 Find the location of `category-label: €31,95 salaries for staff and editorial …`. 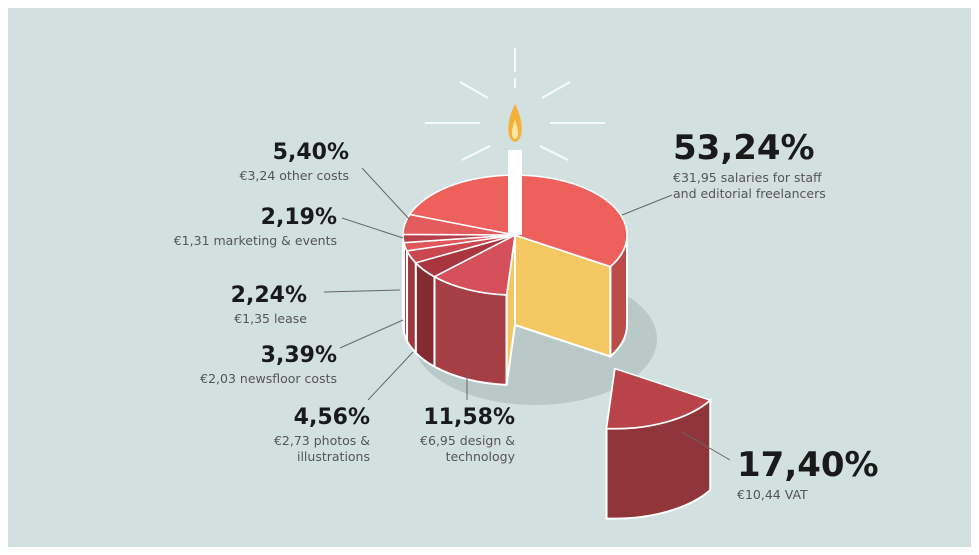

category-label: €31,95 salaries for staff and editorial … is located at coordinates (749, 185).